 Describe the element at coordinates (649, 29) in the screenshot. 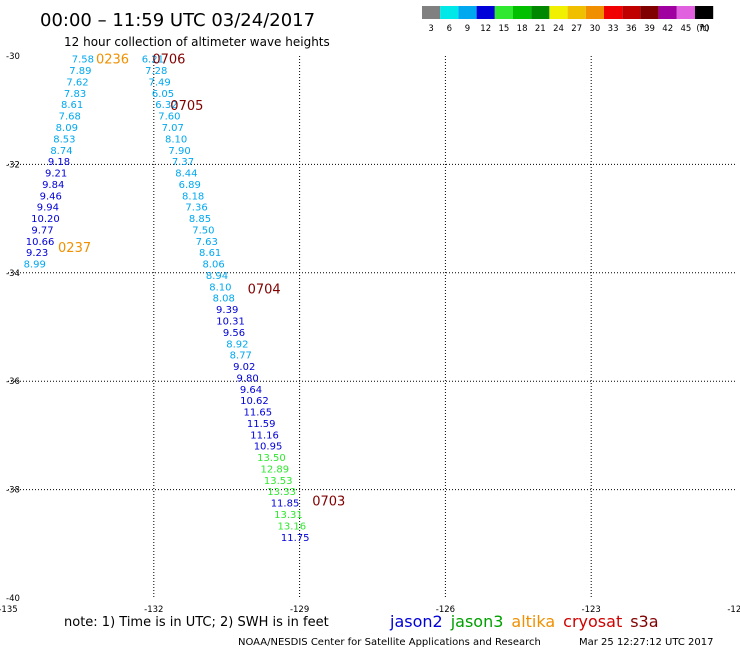

I see `scale-label-39: 39` at that location.